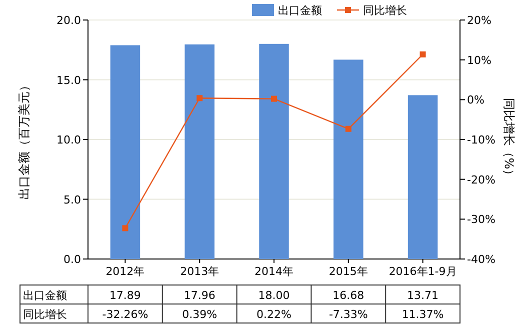  What do you see at coordinates (348, 295) in the screenshot?
I see `data-label: 16.68` at bounding box center [348, 295].